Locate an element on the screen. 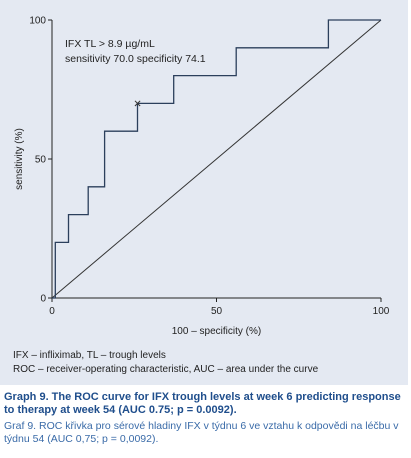 This screenshot has height=458, width=411. x-tick-label: 50 is located at coordinates (217, 311).